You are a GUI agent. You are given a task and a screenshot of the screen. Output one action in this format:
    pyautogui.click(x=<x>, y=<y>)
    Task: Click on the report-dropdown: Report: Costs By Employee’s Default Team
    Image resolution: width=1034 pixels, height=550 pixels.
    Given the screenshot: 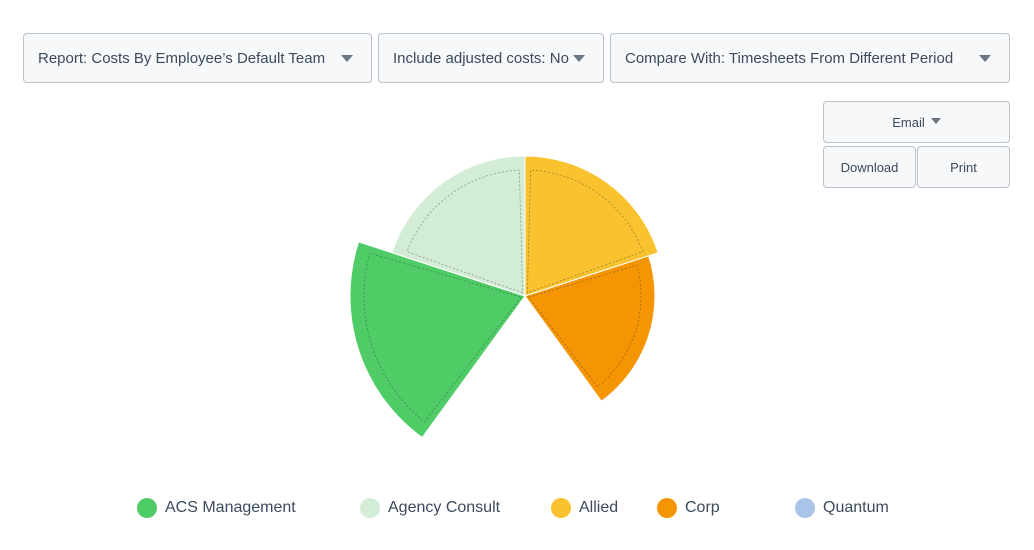 What is the action you would take?
    pyautogui.click(x=197, y=58)
    